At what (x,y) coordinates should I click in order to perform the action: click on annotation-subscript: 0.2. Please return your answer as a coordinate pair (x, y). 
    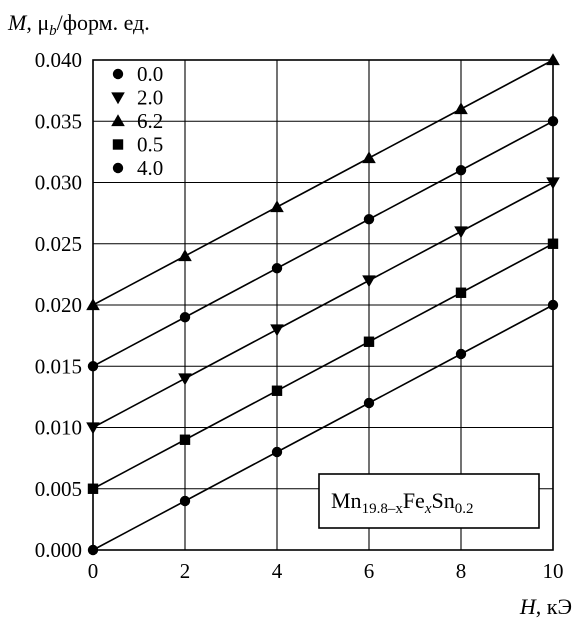
    Looking at the image, I should click on (464, 509).